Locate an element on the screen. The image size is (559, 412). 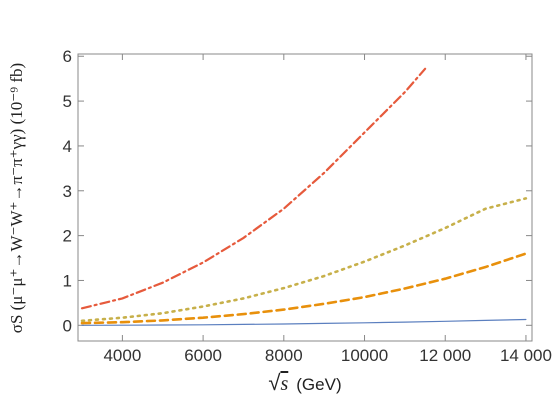
series-line-solid is located at coordinates (304, 322).